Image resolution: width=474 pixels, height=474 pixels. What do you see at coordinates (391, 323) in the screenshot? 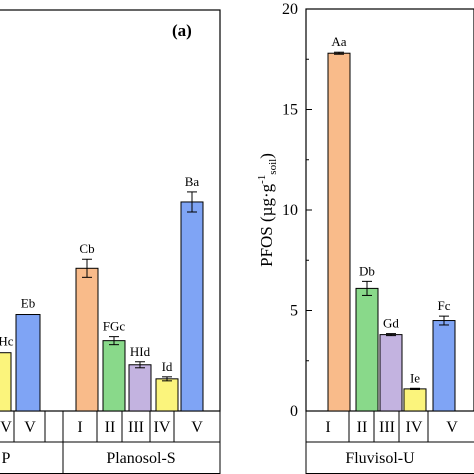
I see `bar-label: Gd` at bounding box center [391, 323].